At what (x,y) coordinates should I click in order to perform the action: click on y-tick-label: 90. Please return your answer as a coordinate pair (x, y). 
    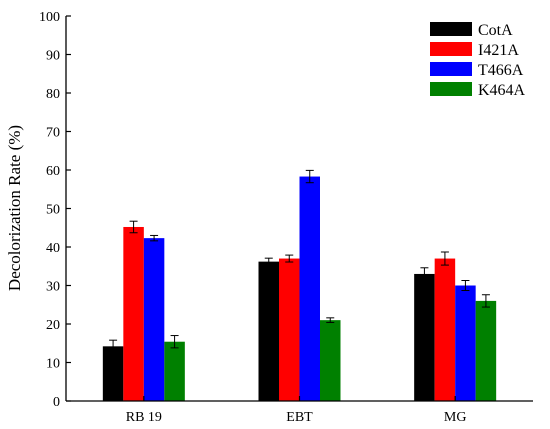
    Looking at the image, I should click on (53, 56).